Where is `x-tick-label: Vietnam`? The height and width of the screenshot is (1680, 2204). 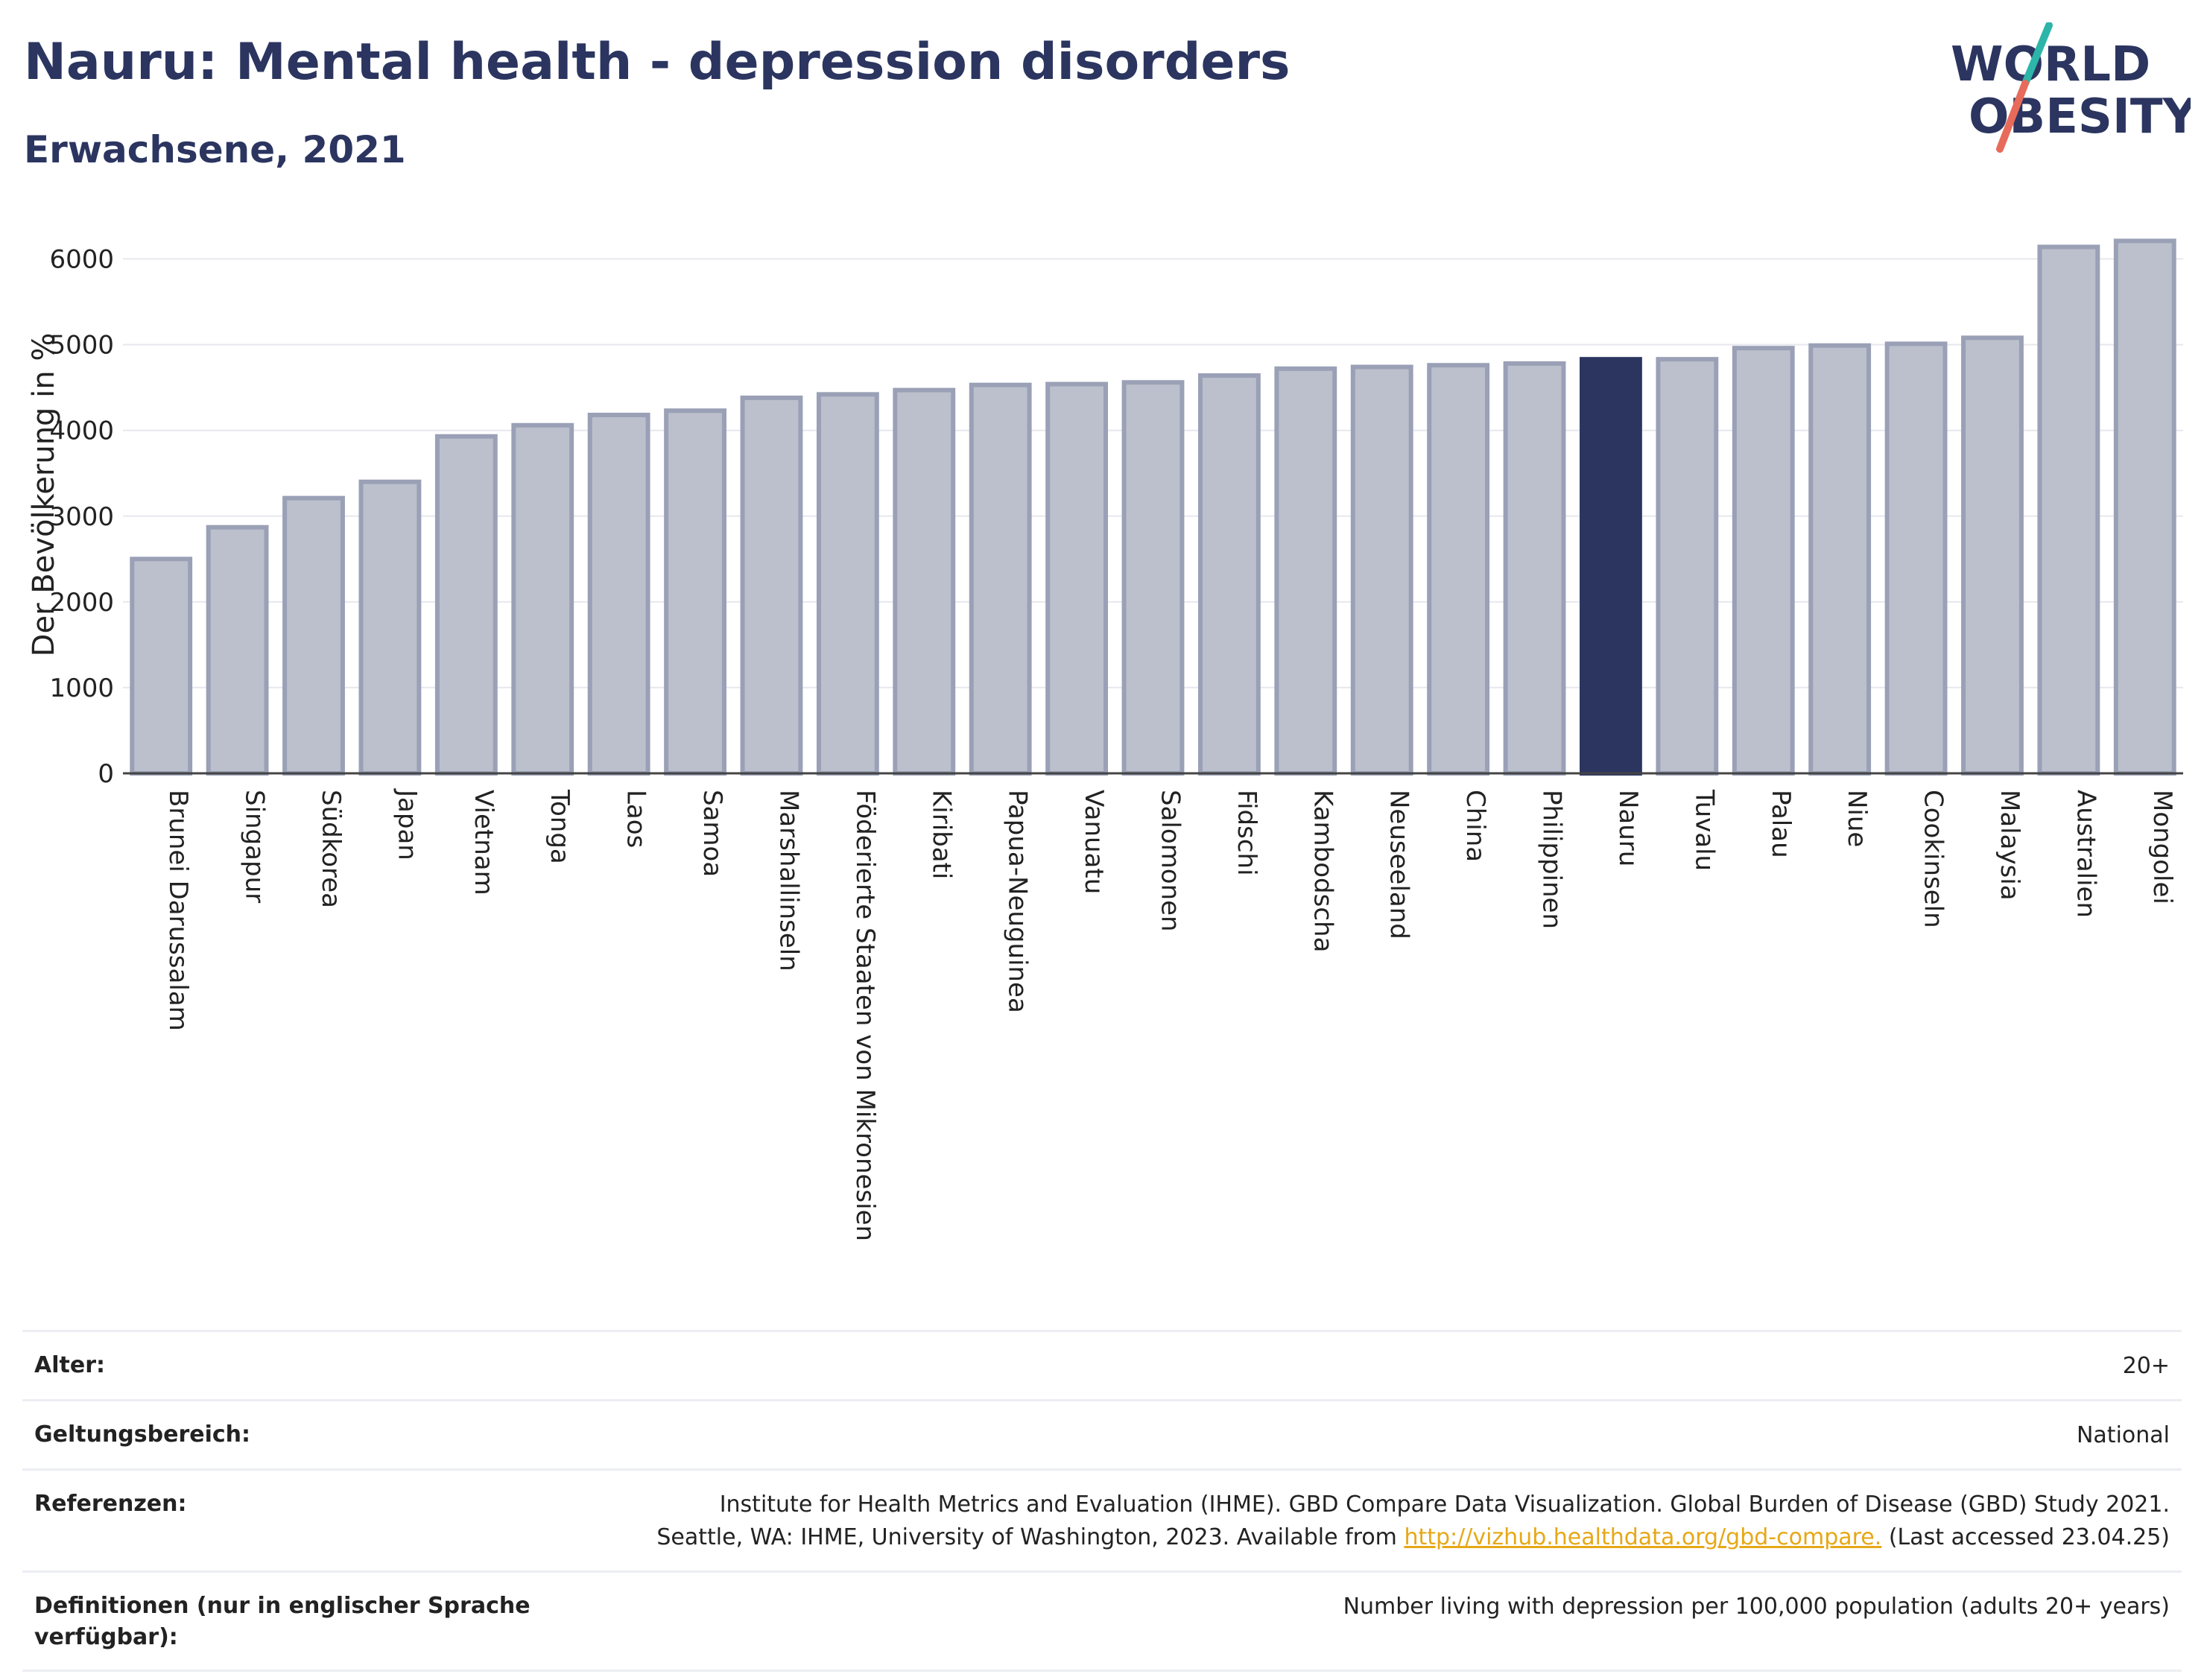
x-tick-label: Vietnam is located at coordinates (483, 843).